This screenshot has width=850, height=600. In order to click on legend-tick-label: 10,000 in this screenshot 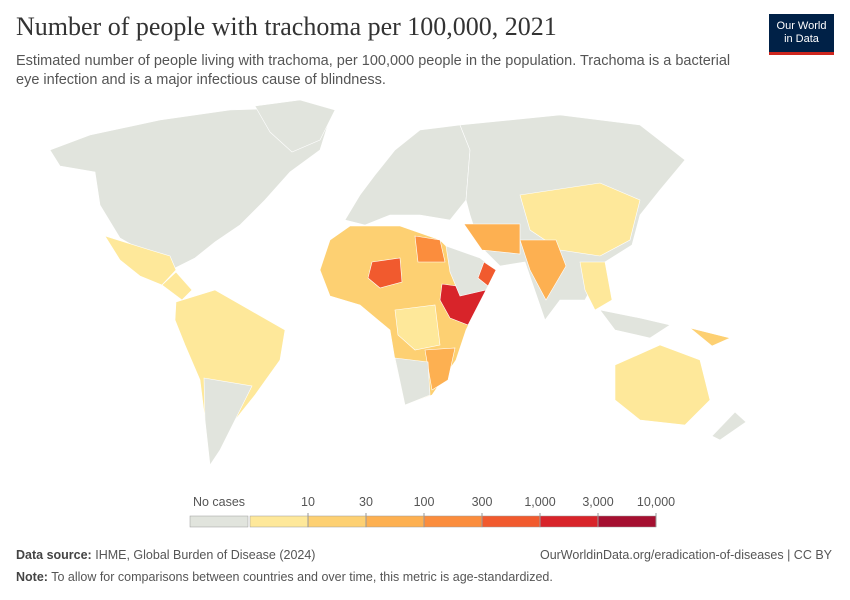, I will do `click(656, 502)`.